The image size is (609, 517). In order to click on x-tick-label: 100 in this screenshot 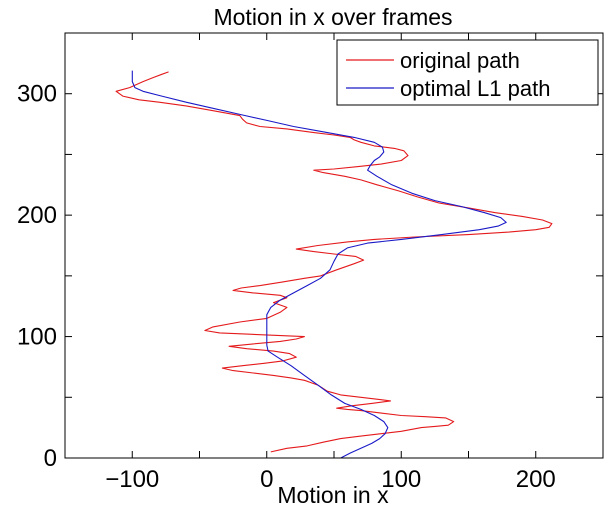, I will do `click(401, 479)`.